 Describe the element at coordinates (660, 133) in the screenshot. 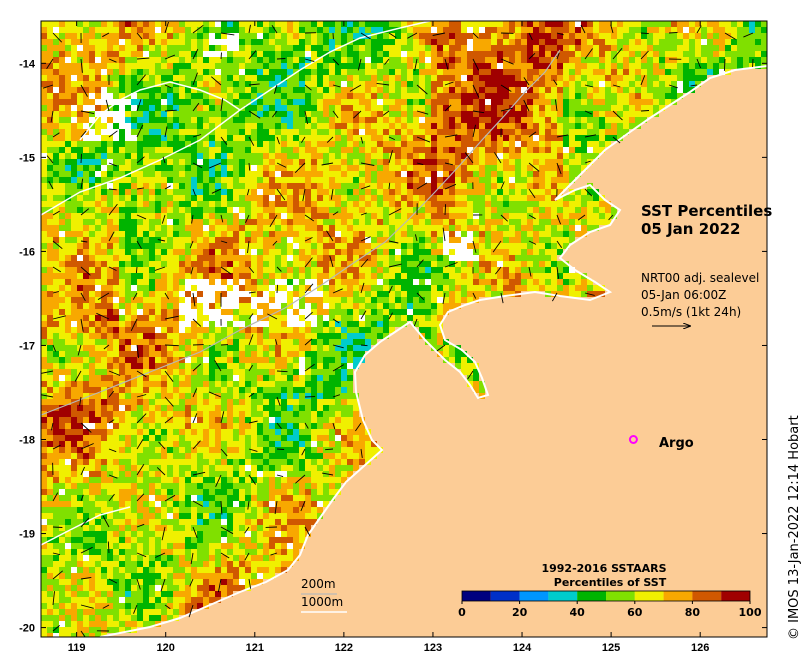

I see `coastline-north` at that location.